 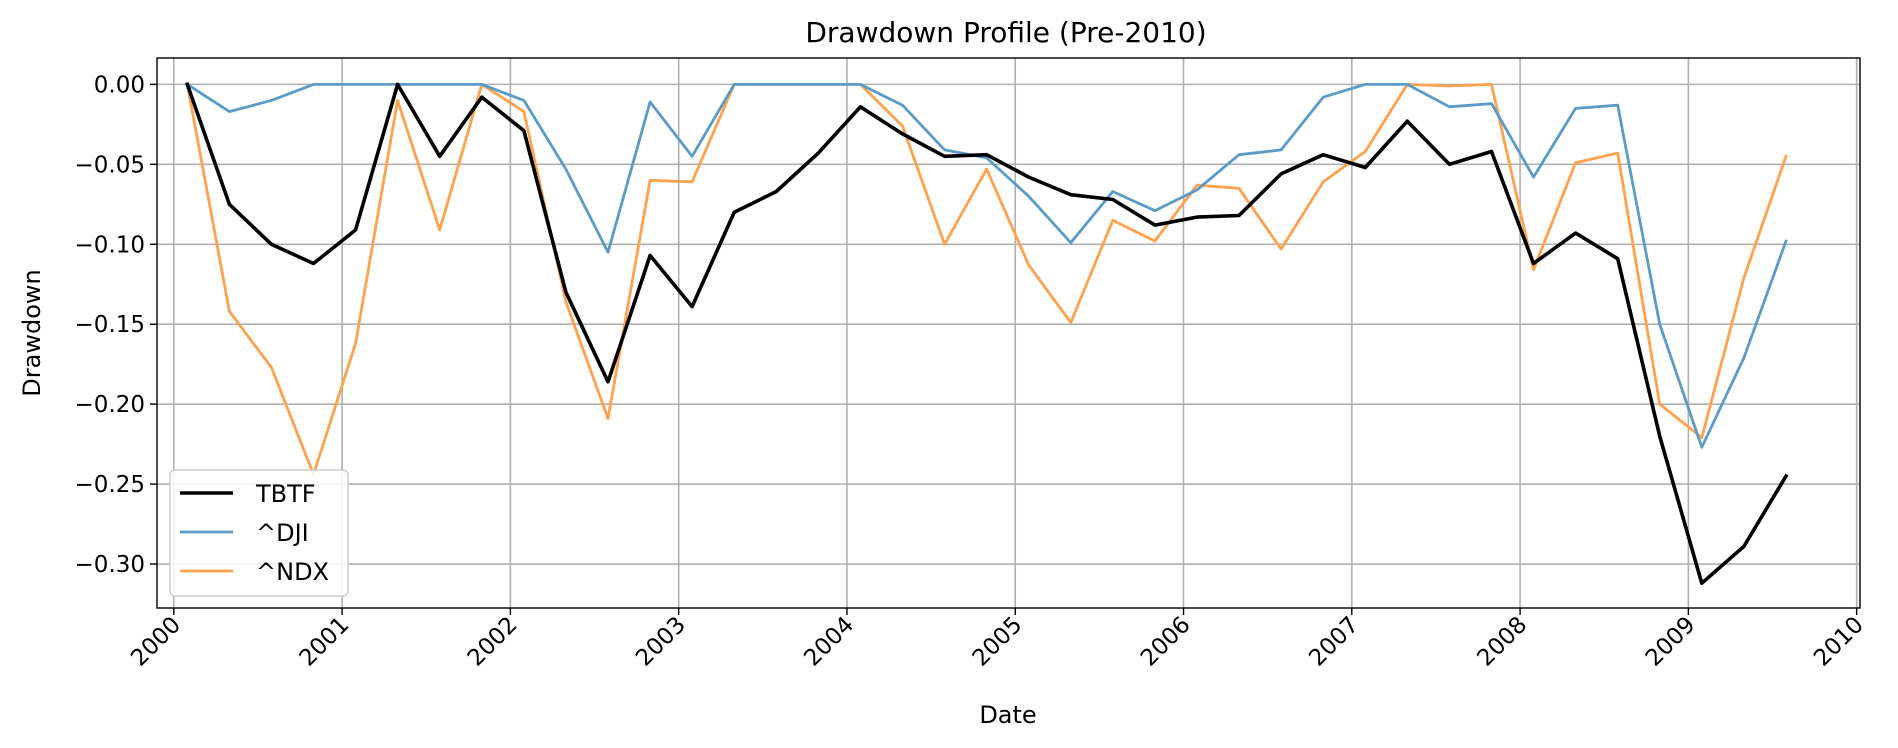 What do you see at coordinates (119, 85) in the screenshot?
I see `y-tick-label: 0.00` at bounding box center [119, 85].